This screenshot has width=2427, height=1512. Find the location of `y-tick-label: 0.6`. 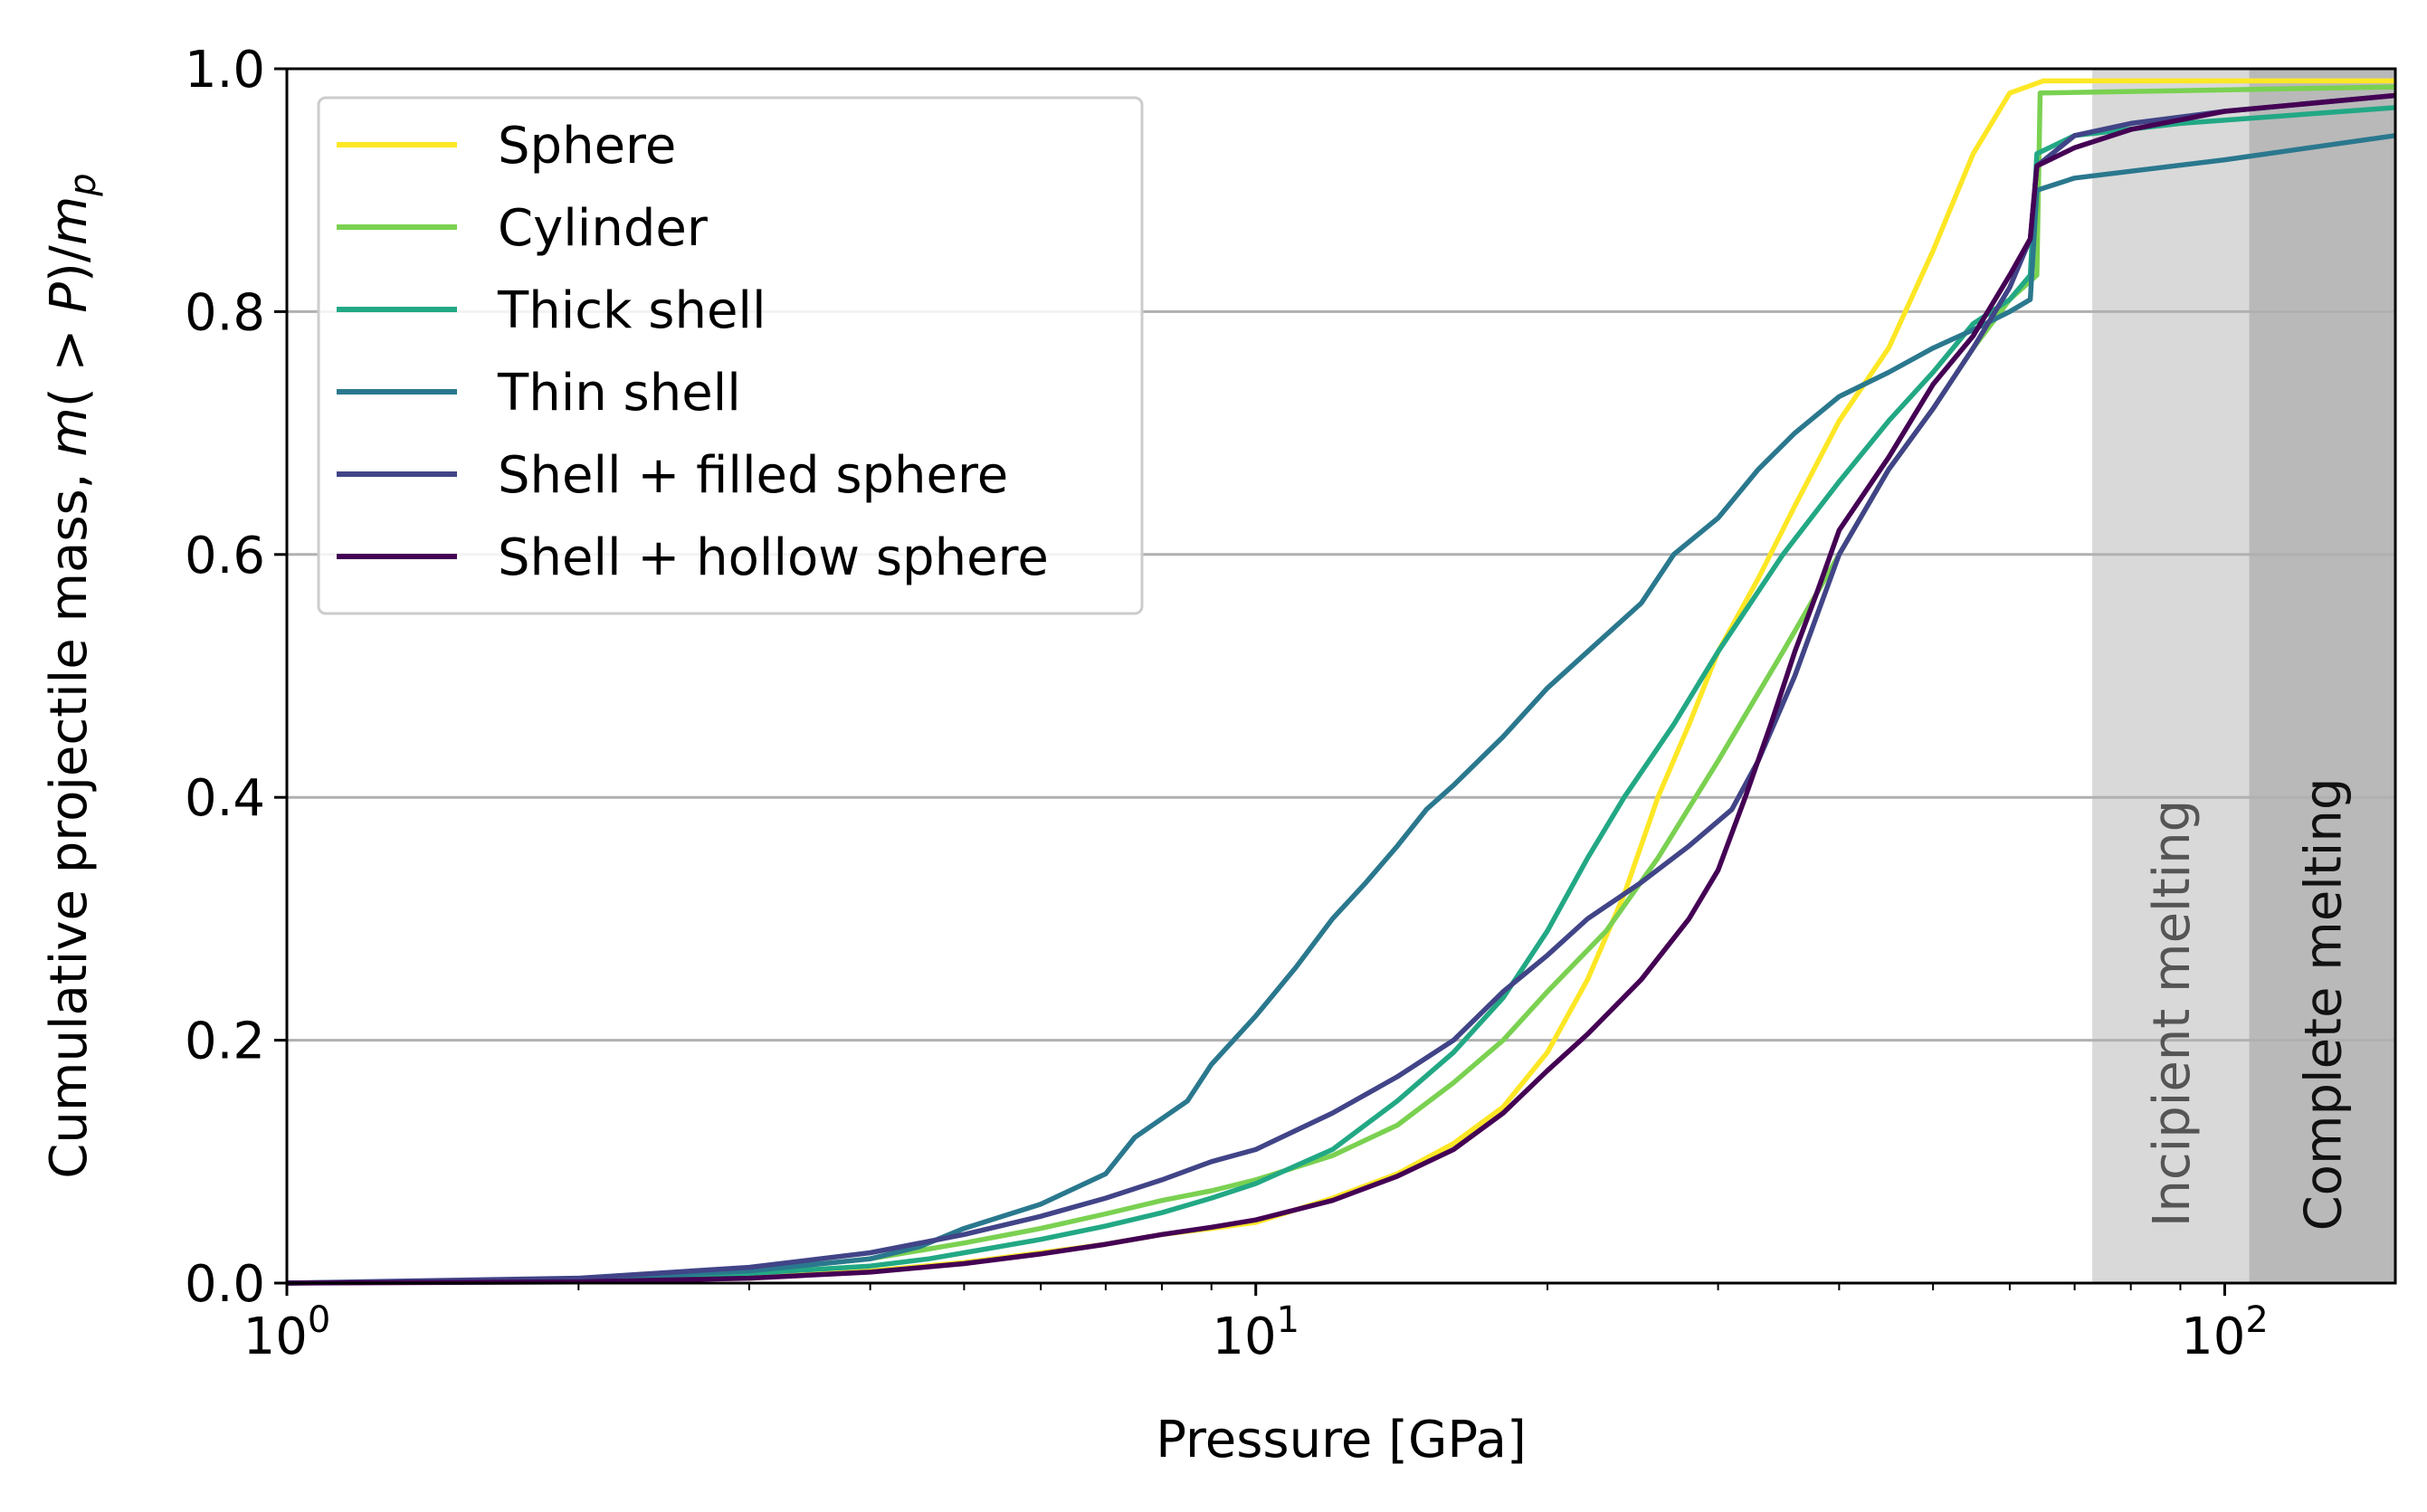

y-tick-label: 0.6 is located at coordinates (225, 556).